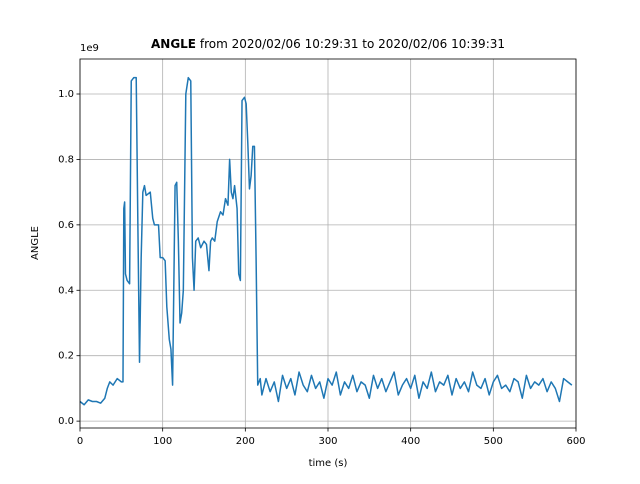  Describe the element at coordinates (66, 94) in the screenshot. I see `y-tick-label: 1.0` at that location.